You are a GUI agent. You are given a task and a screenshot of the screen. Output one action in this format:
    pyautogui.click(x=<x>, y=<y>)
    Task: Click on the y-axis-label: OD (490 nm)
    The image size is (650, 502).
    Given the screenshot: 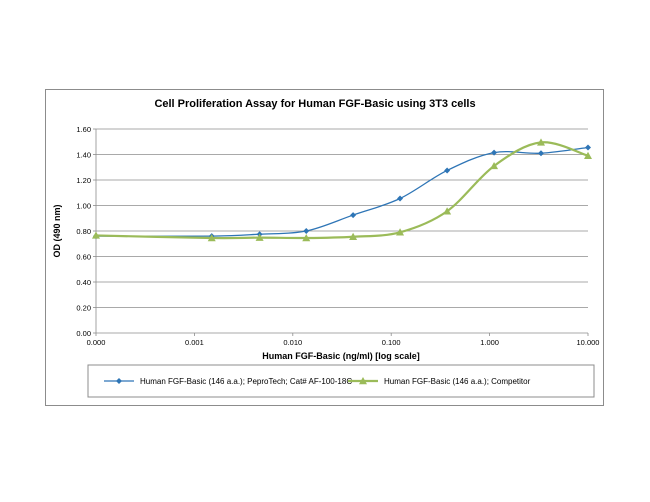 What is the action you would take?
    pyautogui.click(x=57, y=230)
    